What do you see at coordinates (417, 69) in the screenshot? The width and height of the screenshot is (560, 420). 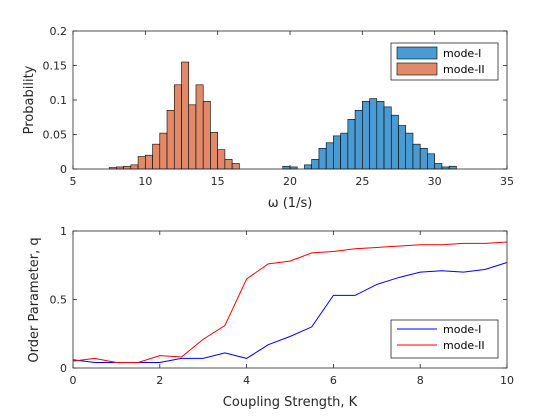 I see `legend-swatch-mode-ii` at bounding box center [417, 69].